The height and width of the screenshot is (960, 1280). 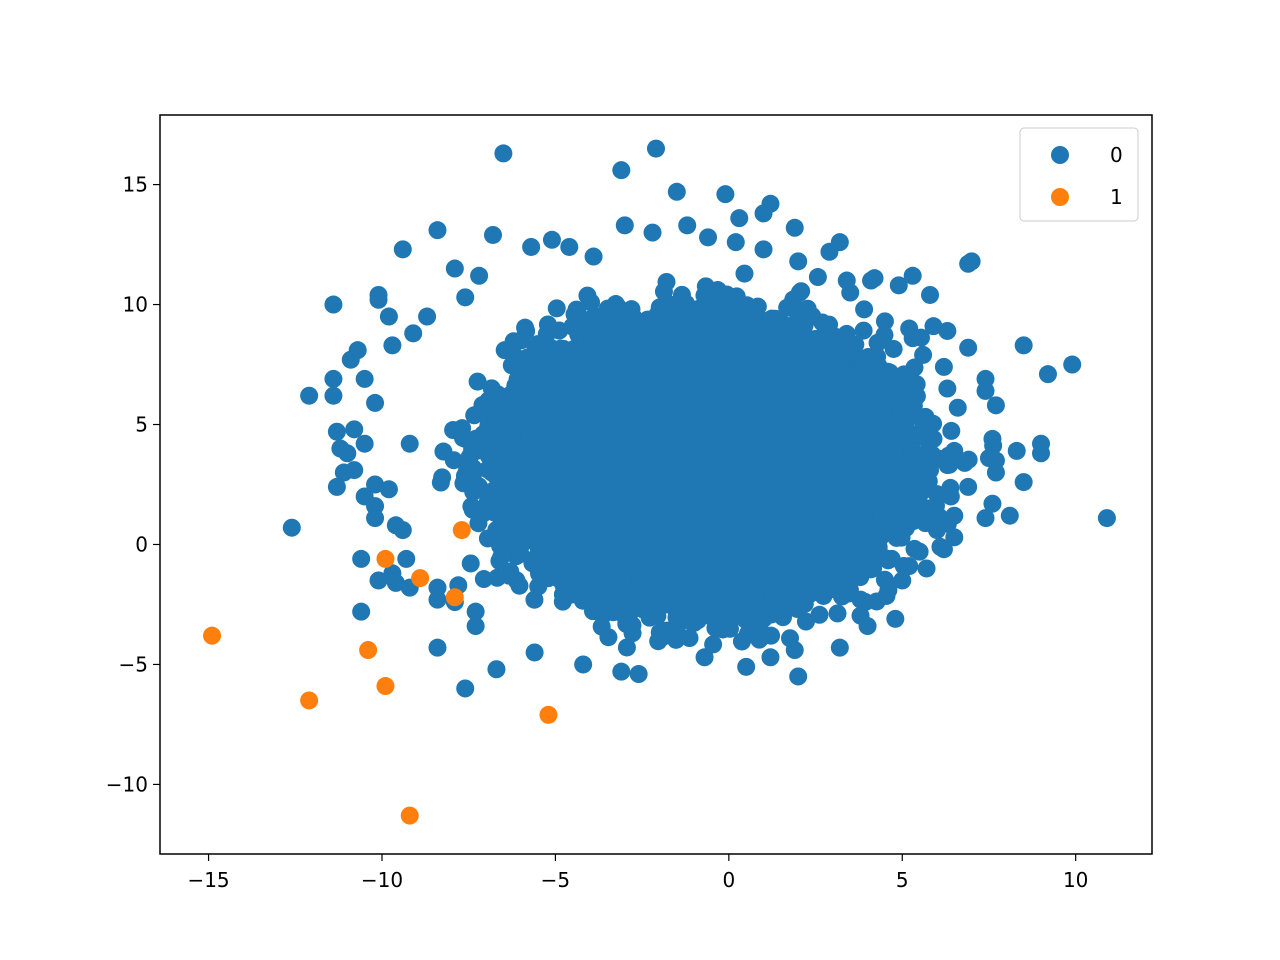 I want to click on x-tick-label: −5, so click(x=555, y=880).